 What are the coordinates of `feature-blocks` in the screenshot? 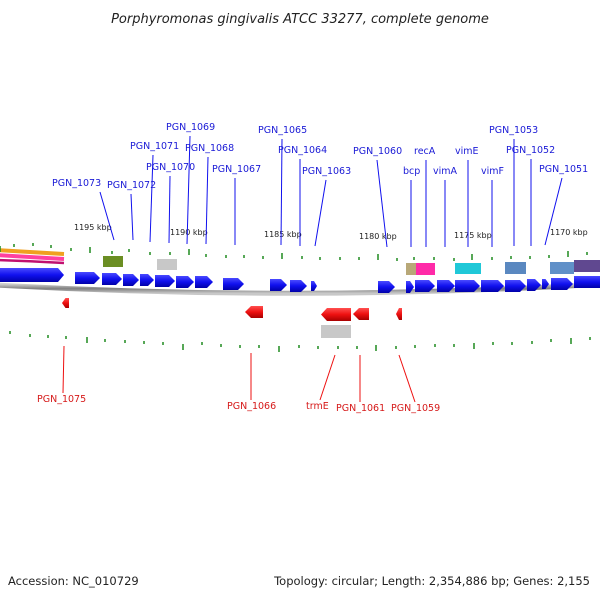 It's located at (351, 297).